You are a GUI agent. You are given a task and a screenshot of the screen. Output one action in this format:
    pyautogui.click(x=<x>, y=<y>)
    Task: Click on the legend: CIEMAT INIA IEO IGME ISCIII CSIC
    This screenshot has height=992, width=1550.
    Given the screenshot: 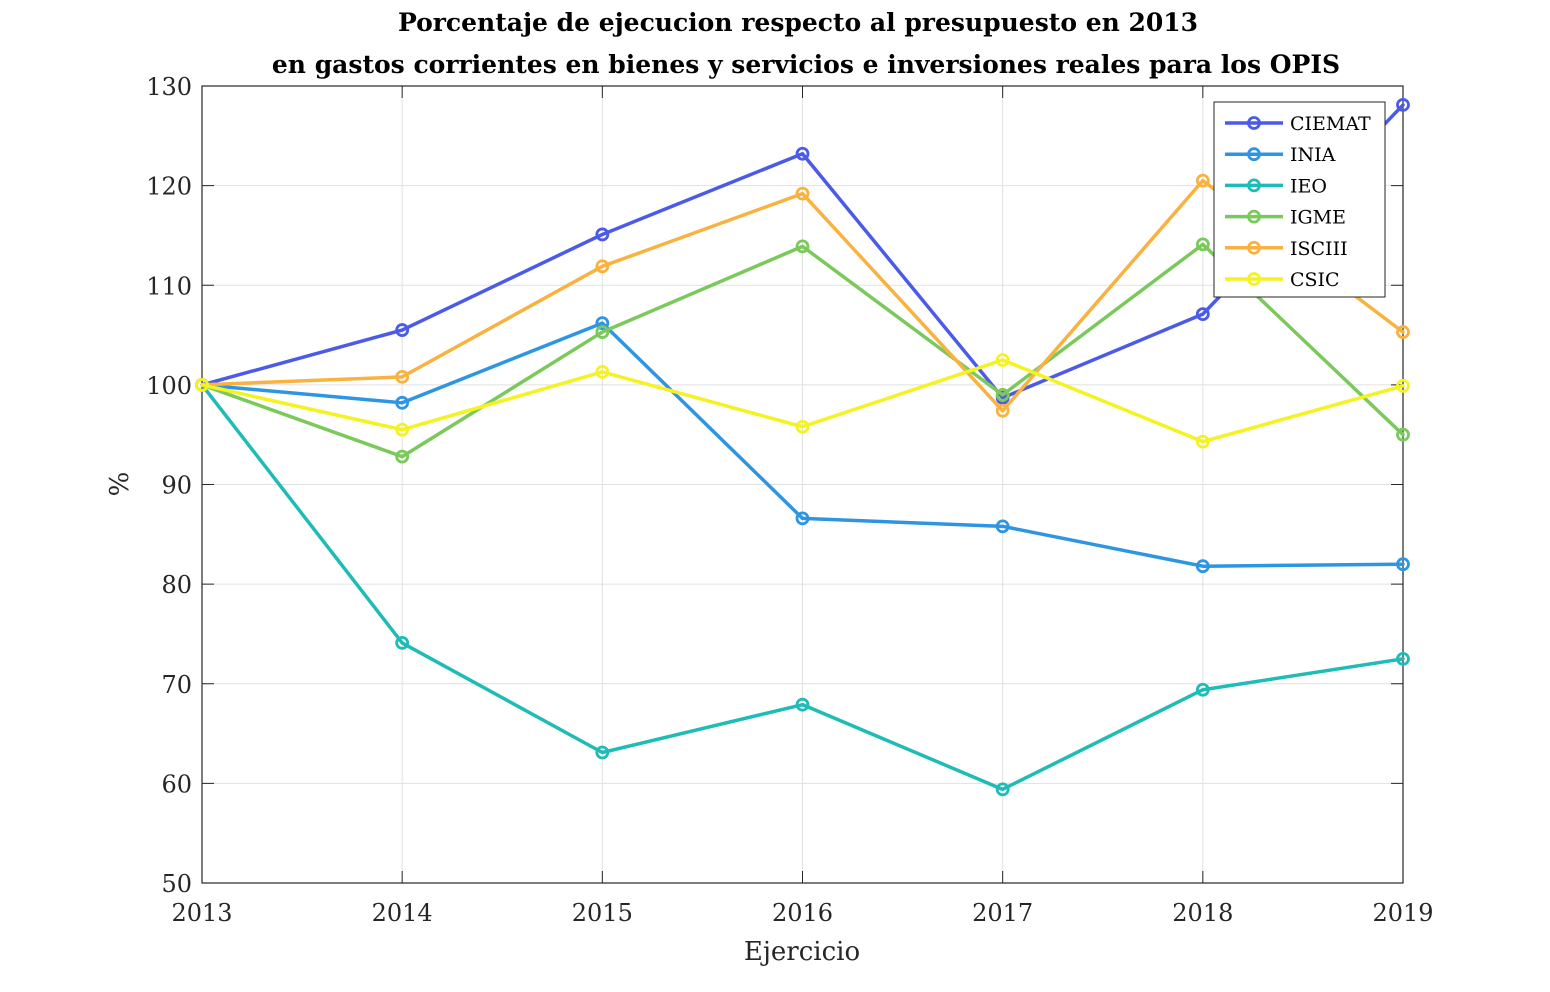 What is the action you would take?
    pyautogui.click(x=1299, y=199)
    